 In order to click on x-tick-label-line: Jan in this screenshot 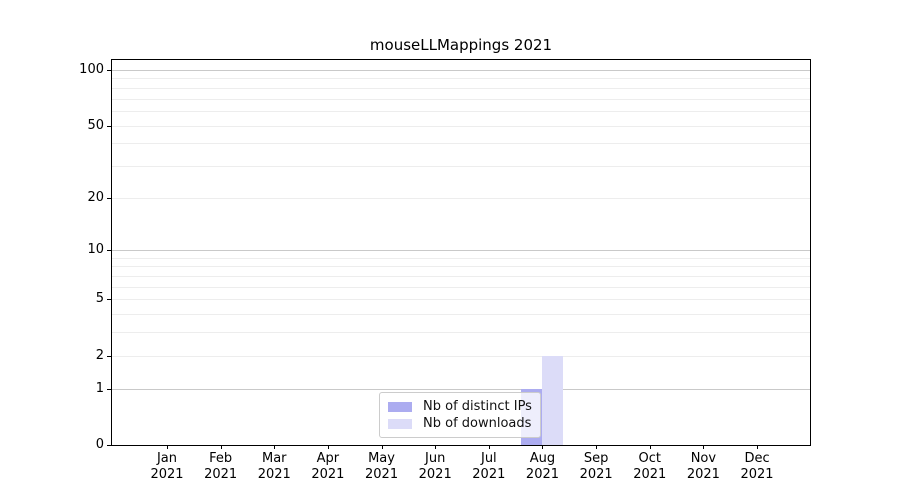, I will do `click(167, 458)`.